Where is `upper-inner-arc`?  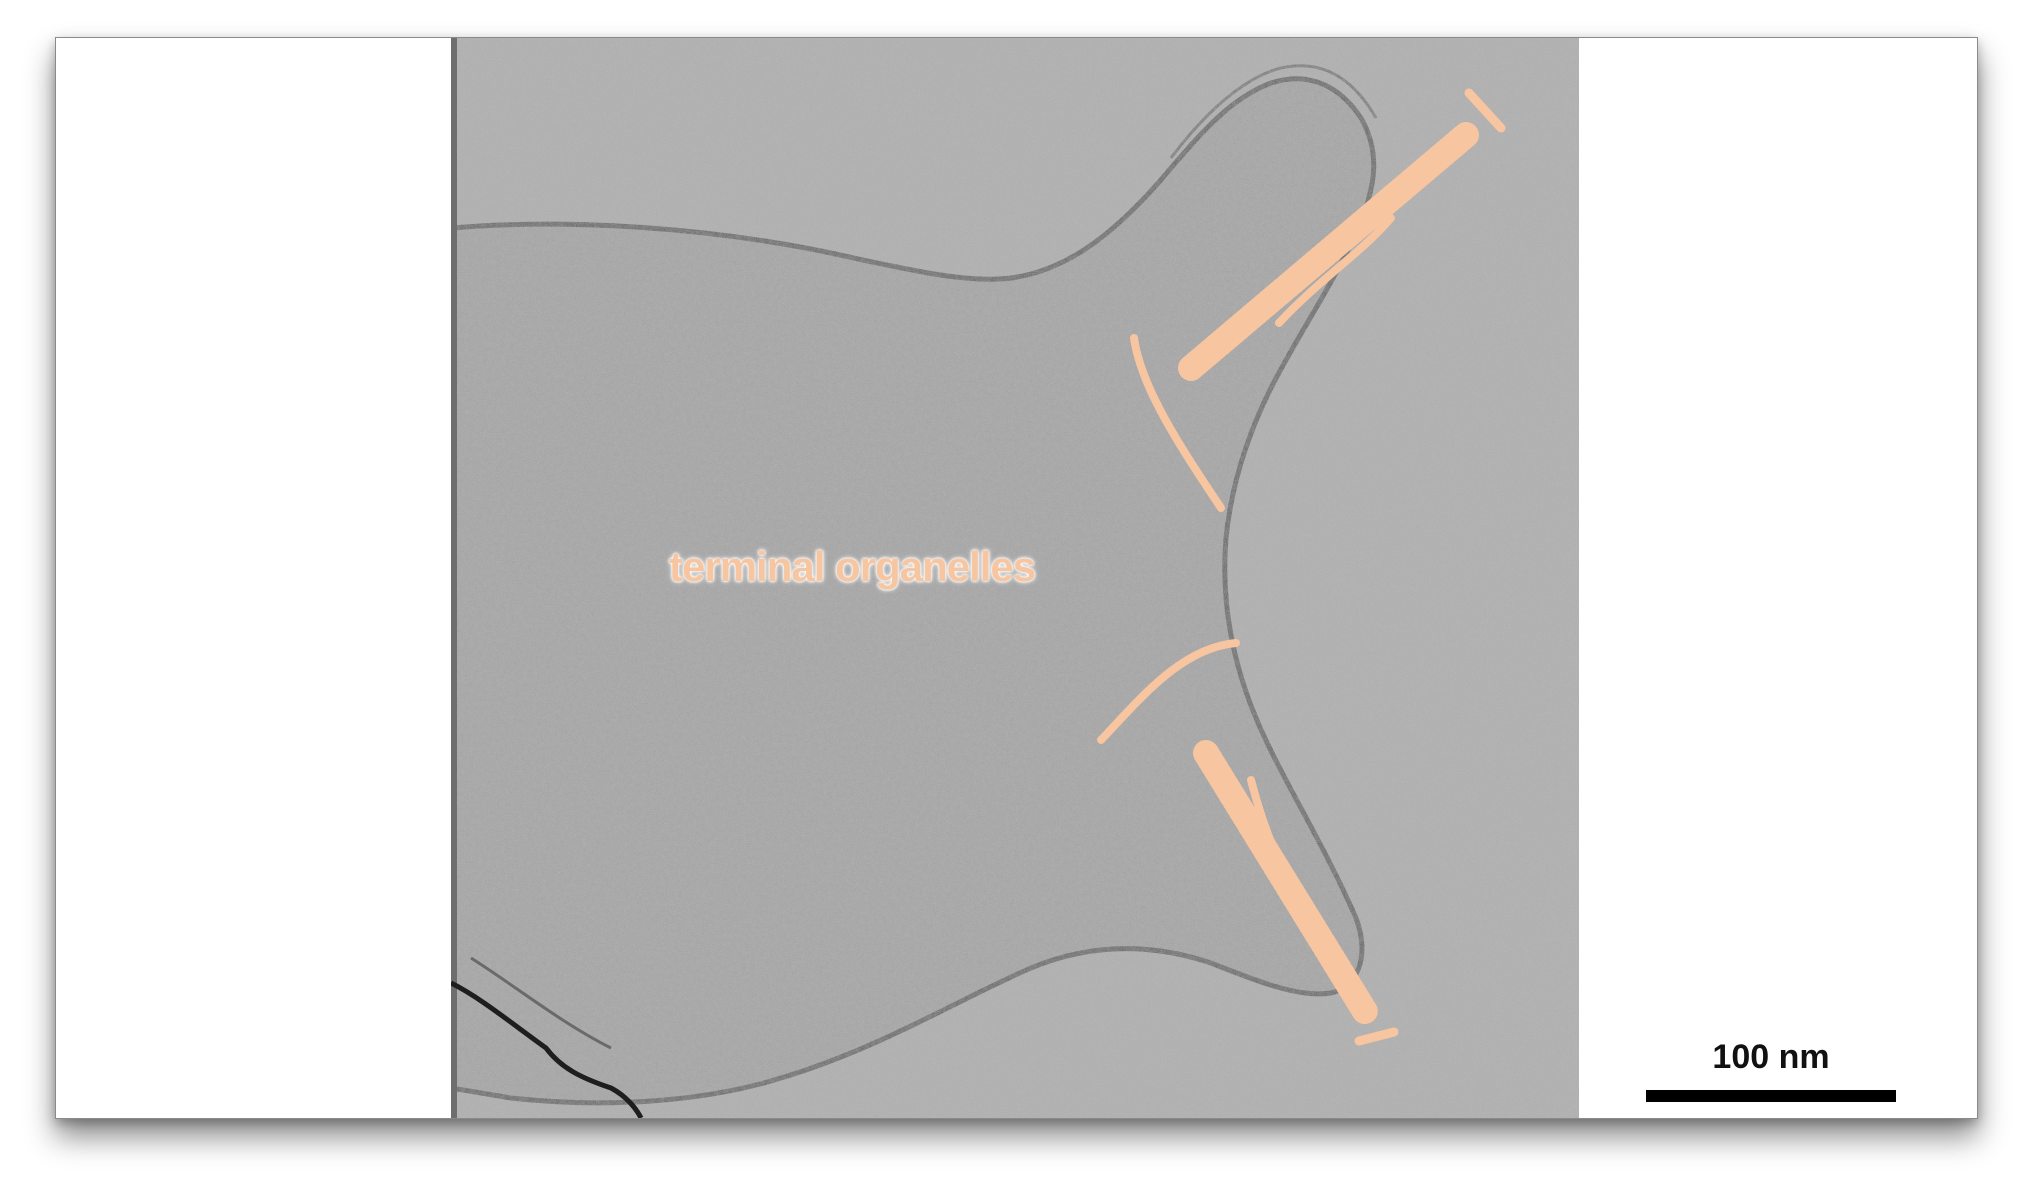 upper-inner-arc is located at coordinates (1335, 270).